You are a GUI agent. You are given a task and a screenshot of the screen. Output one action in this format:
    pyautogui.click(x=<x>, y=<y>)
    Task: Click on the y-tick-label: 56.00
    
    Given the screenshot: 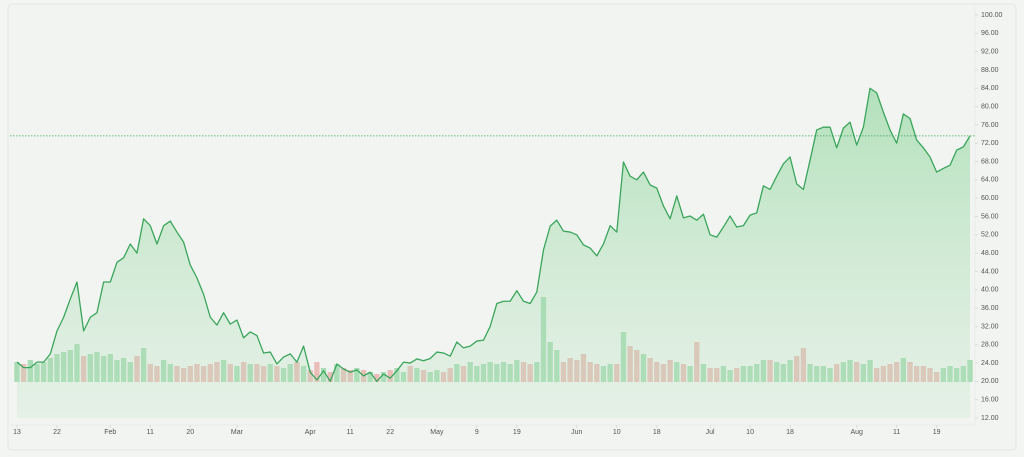 What is the action you would take?
    pyautogui.click(x=990, y=216)
    